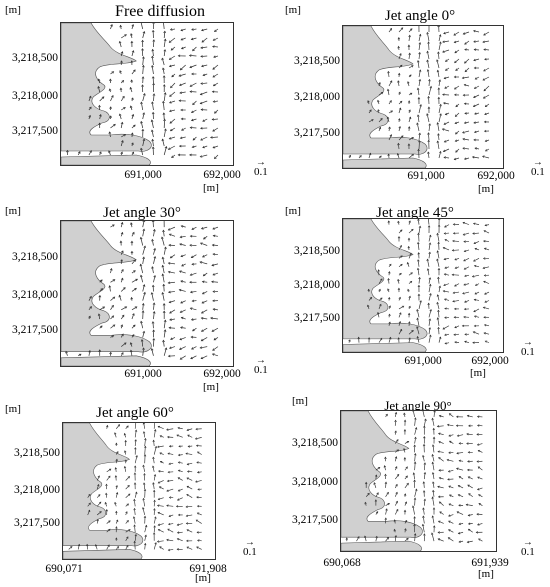  Describe the element at coordinates (415, 213) in the screenshot. I see `panel-title: Jet angle 45°` at that location.